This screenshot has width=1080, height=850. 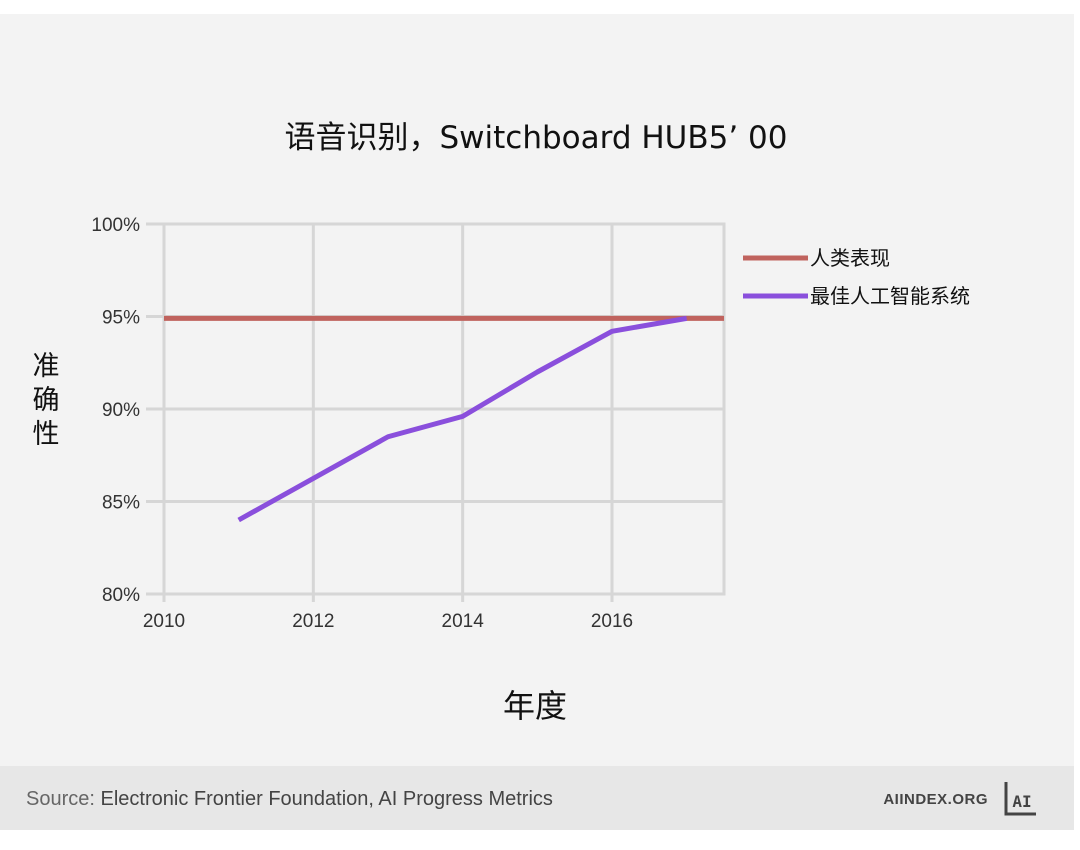 I want to click on y-tick-label: 80%, so click(x=121, y=595).